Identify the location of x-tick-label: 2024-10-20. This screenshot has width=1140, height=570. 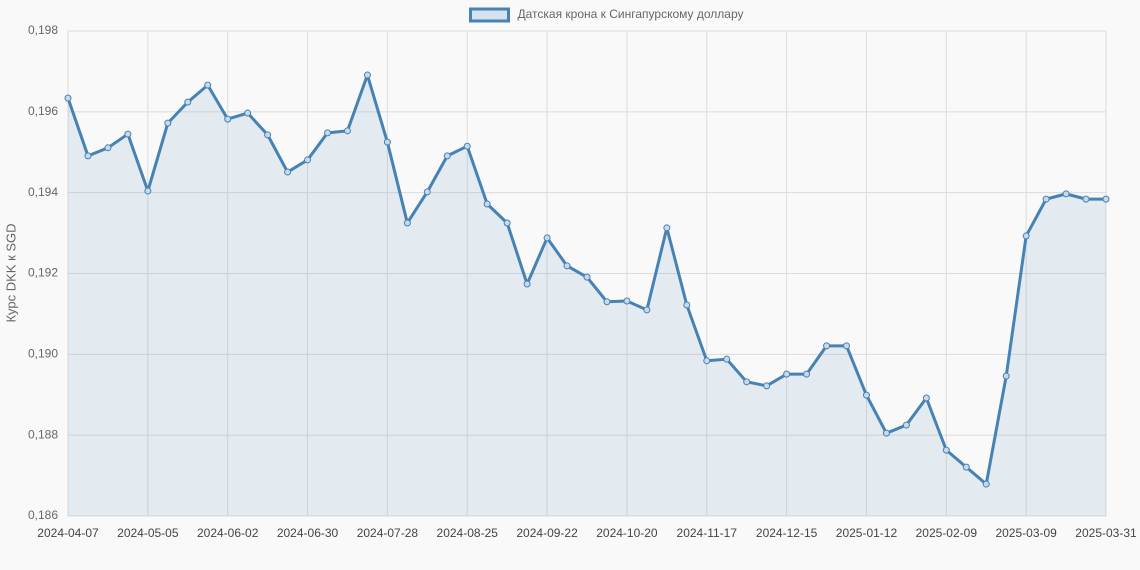
(627, 533).